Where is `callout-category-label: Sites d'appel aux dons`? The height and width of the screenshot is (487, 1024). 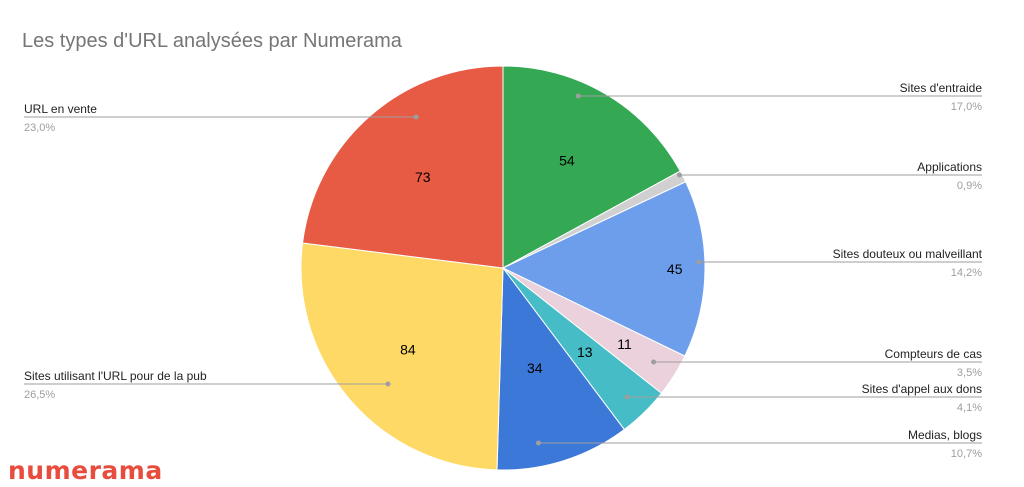
callout-category-label: Sites d'appel aux dons is located at coordinates (922, 389).